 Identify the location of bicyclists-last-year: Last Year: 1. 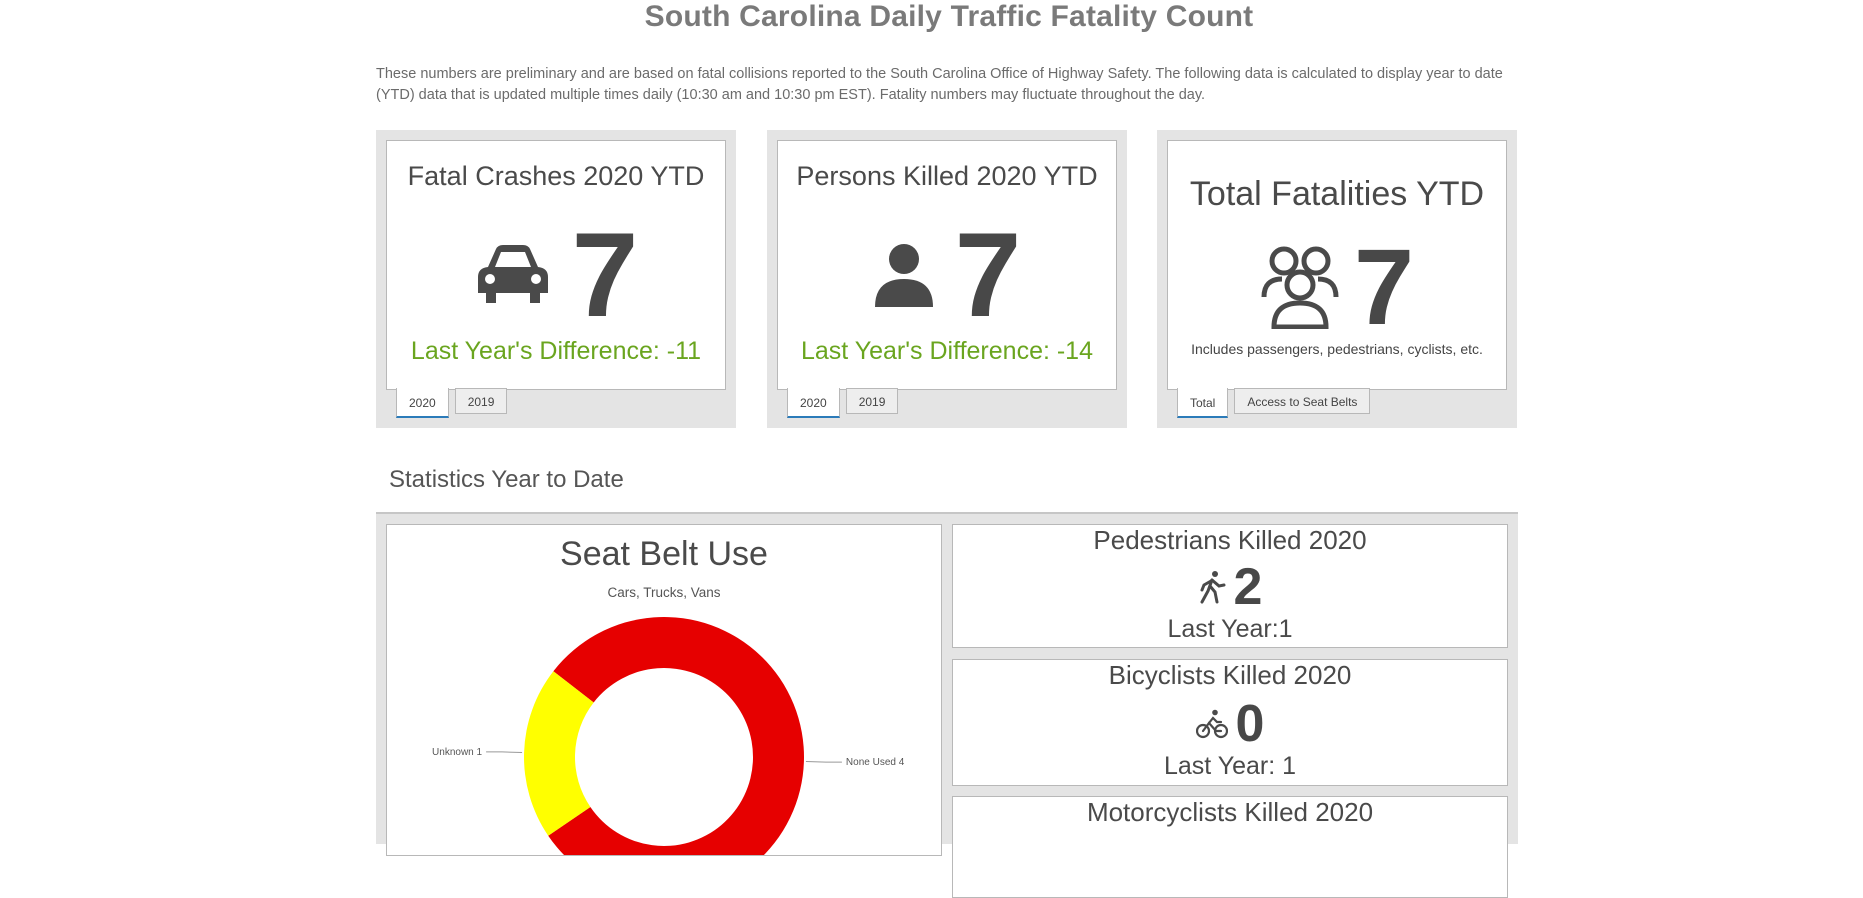
(1230, 766).